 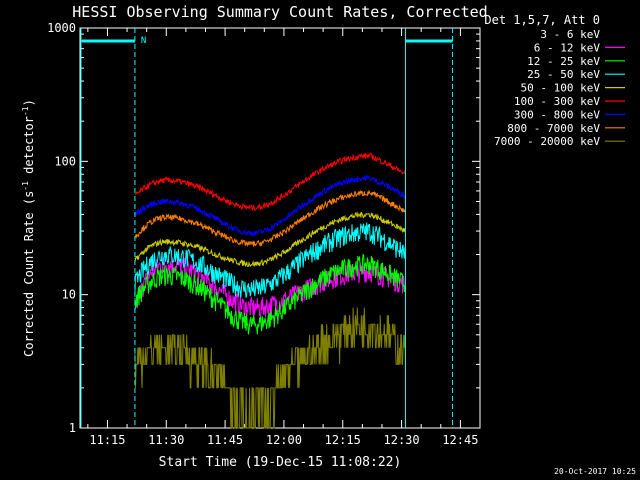 I want to click on y-axis-label-sup1: -1, so click(x=25, y=186).